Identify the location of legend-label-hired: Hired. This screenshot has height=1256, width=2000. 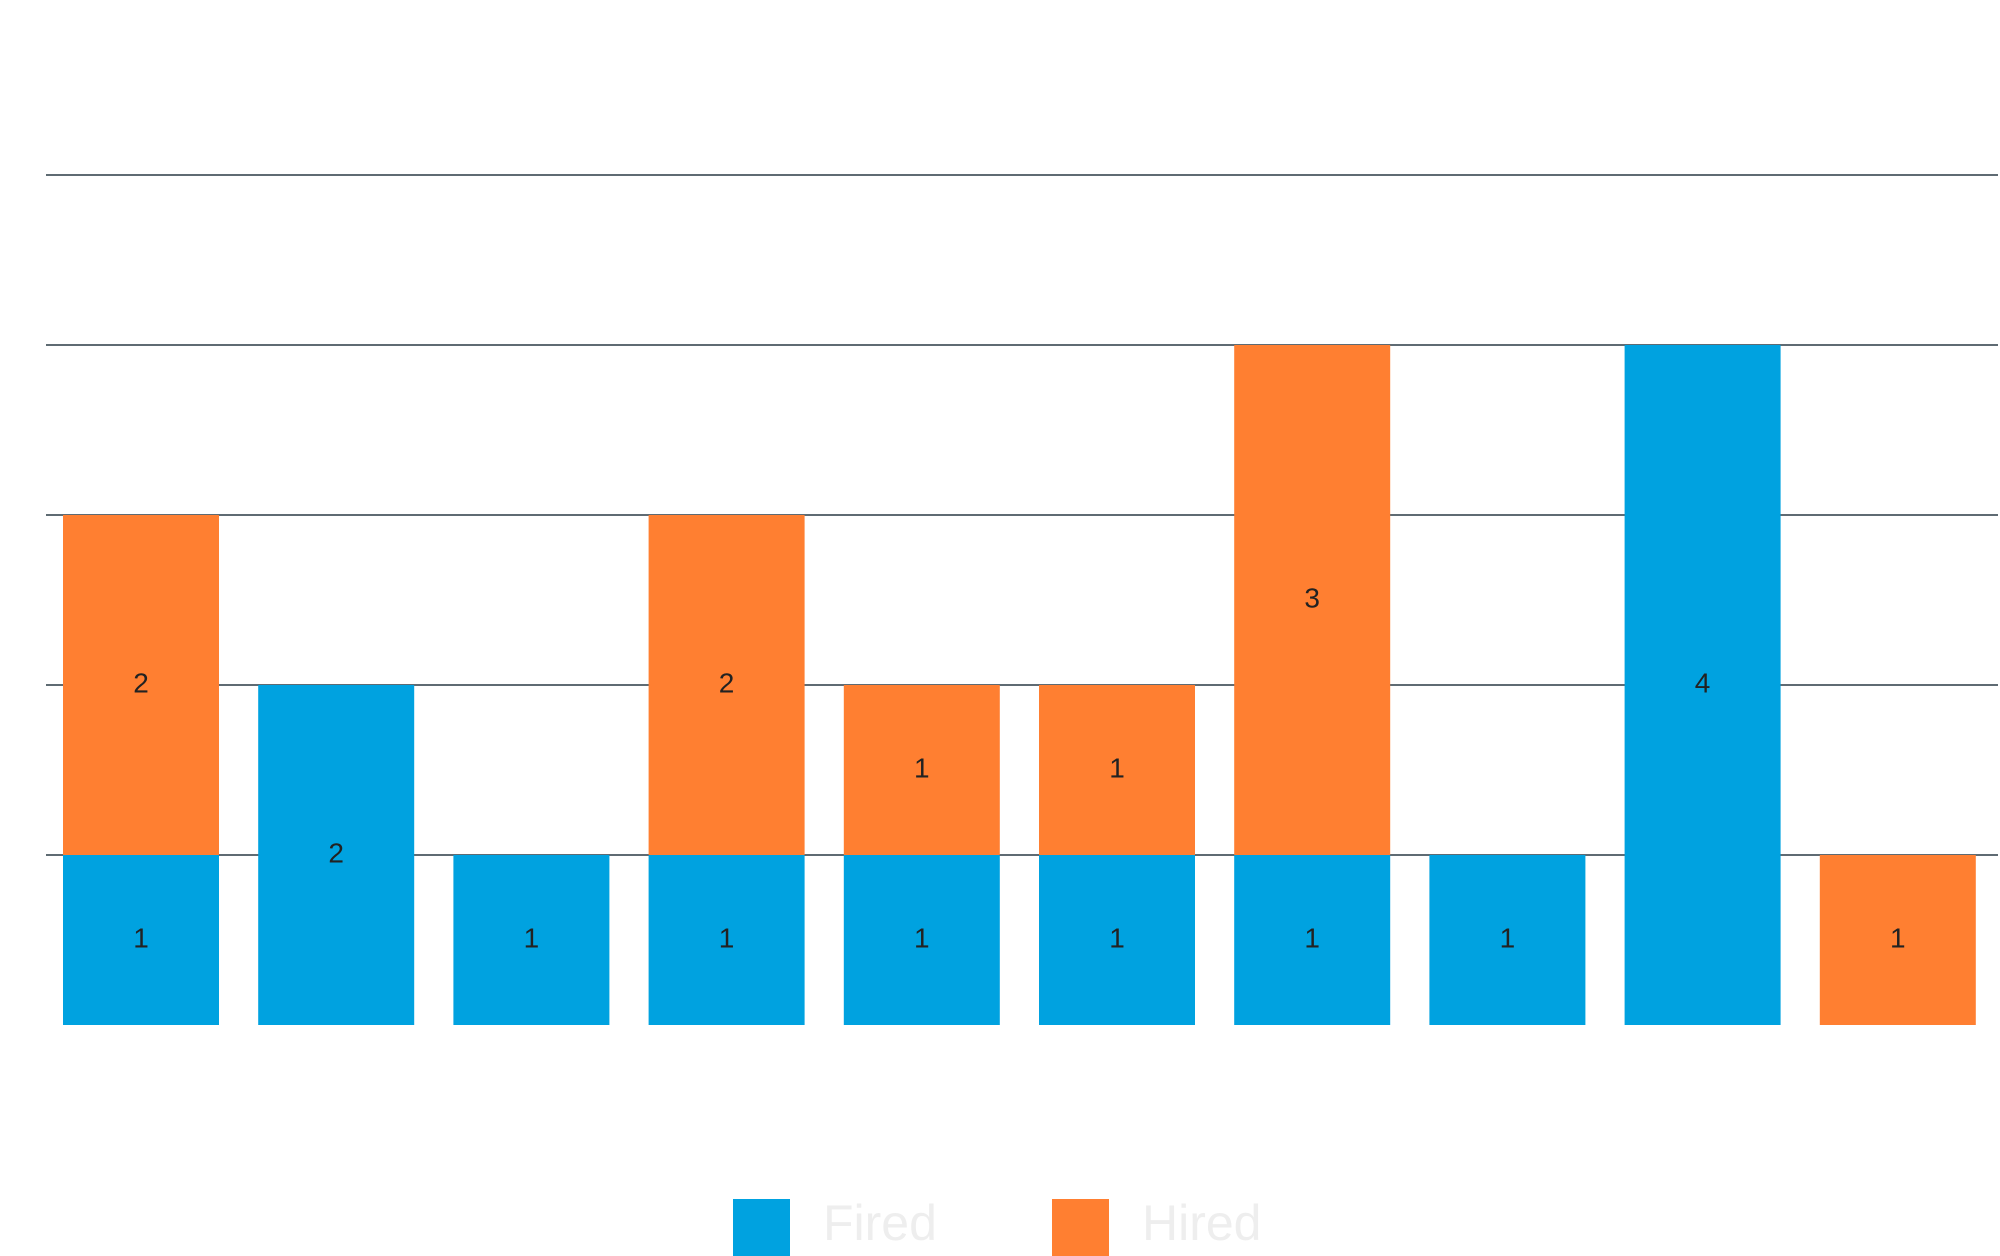
(1201, 1223).